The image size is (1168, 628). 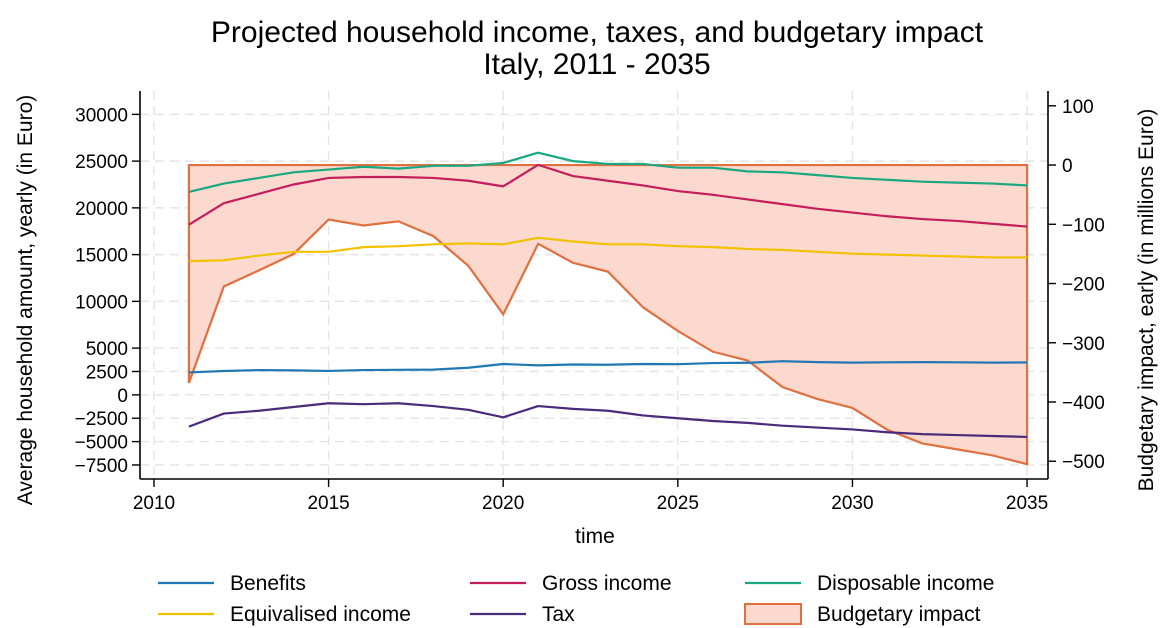 I want to click on y-tick-label-left: 30000, so click(x=101, y=115).